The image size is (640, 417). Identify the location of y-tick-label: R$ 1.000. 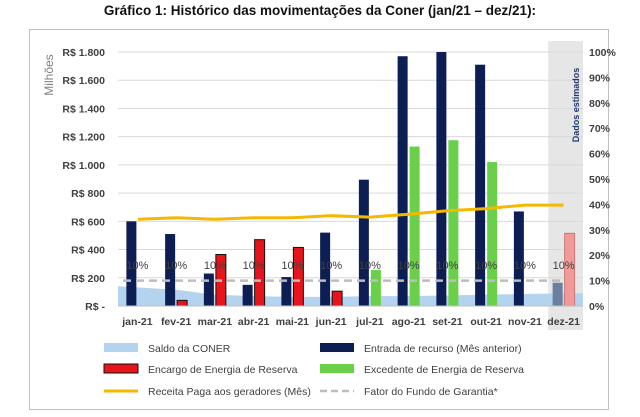
(83, 166).